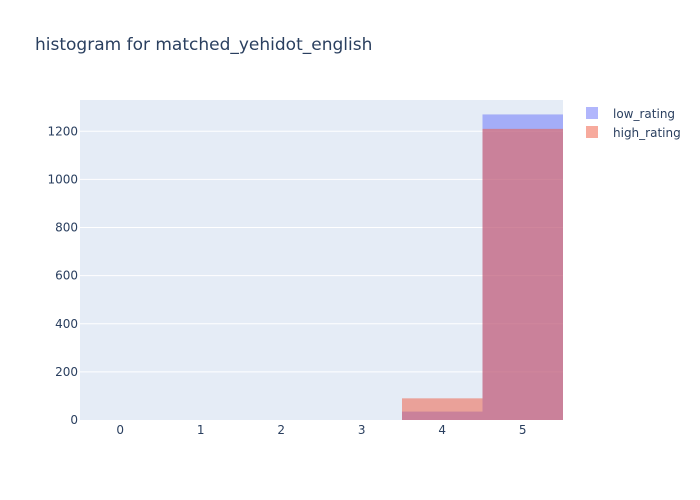 This screenshot has height=500, width=700. I want to click on y-tick-label: 800, so click(66, 228).